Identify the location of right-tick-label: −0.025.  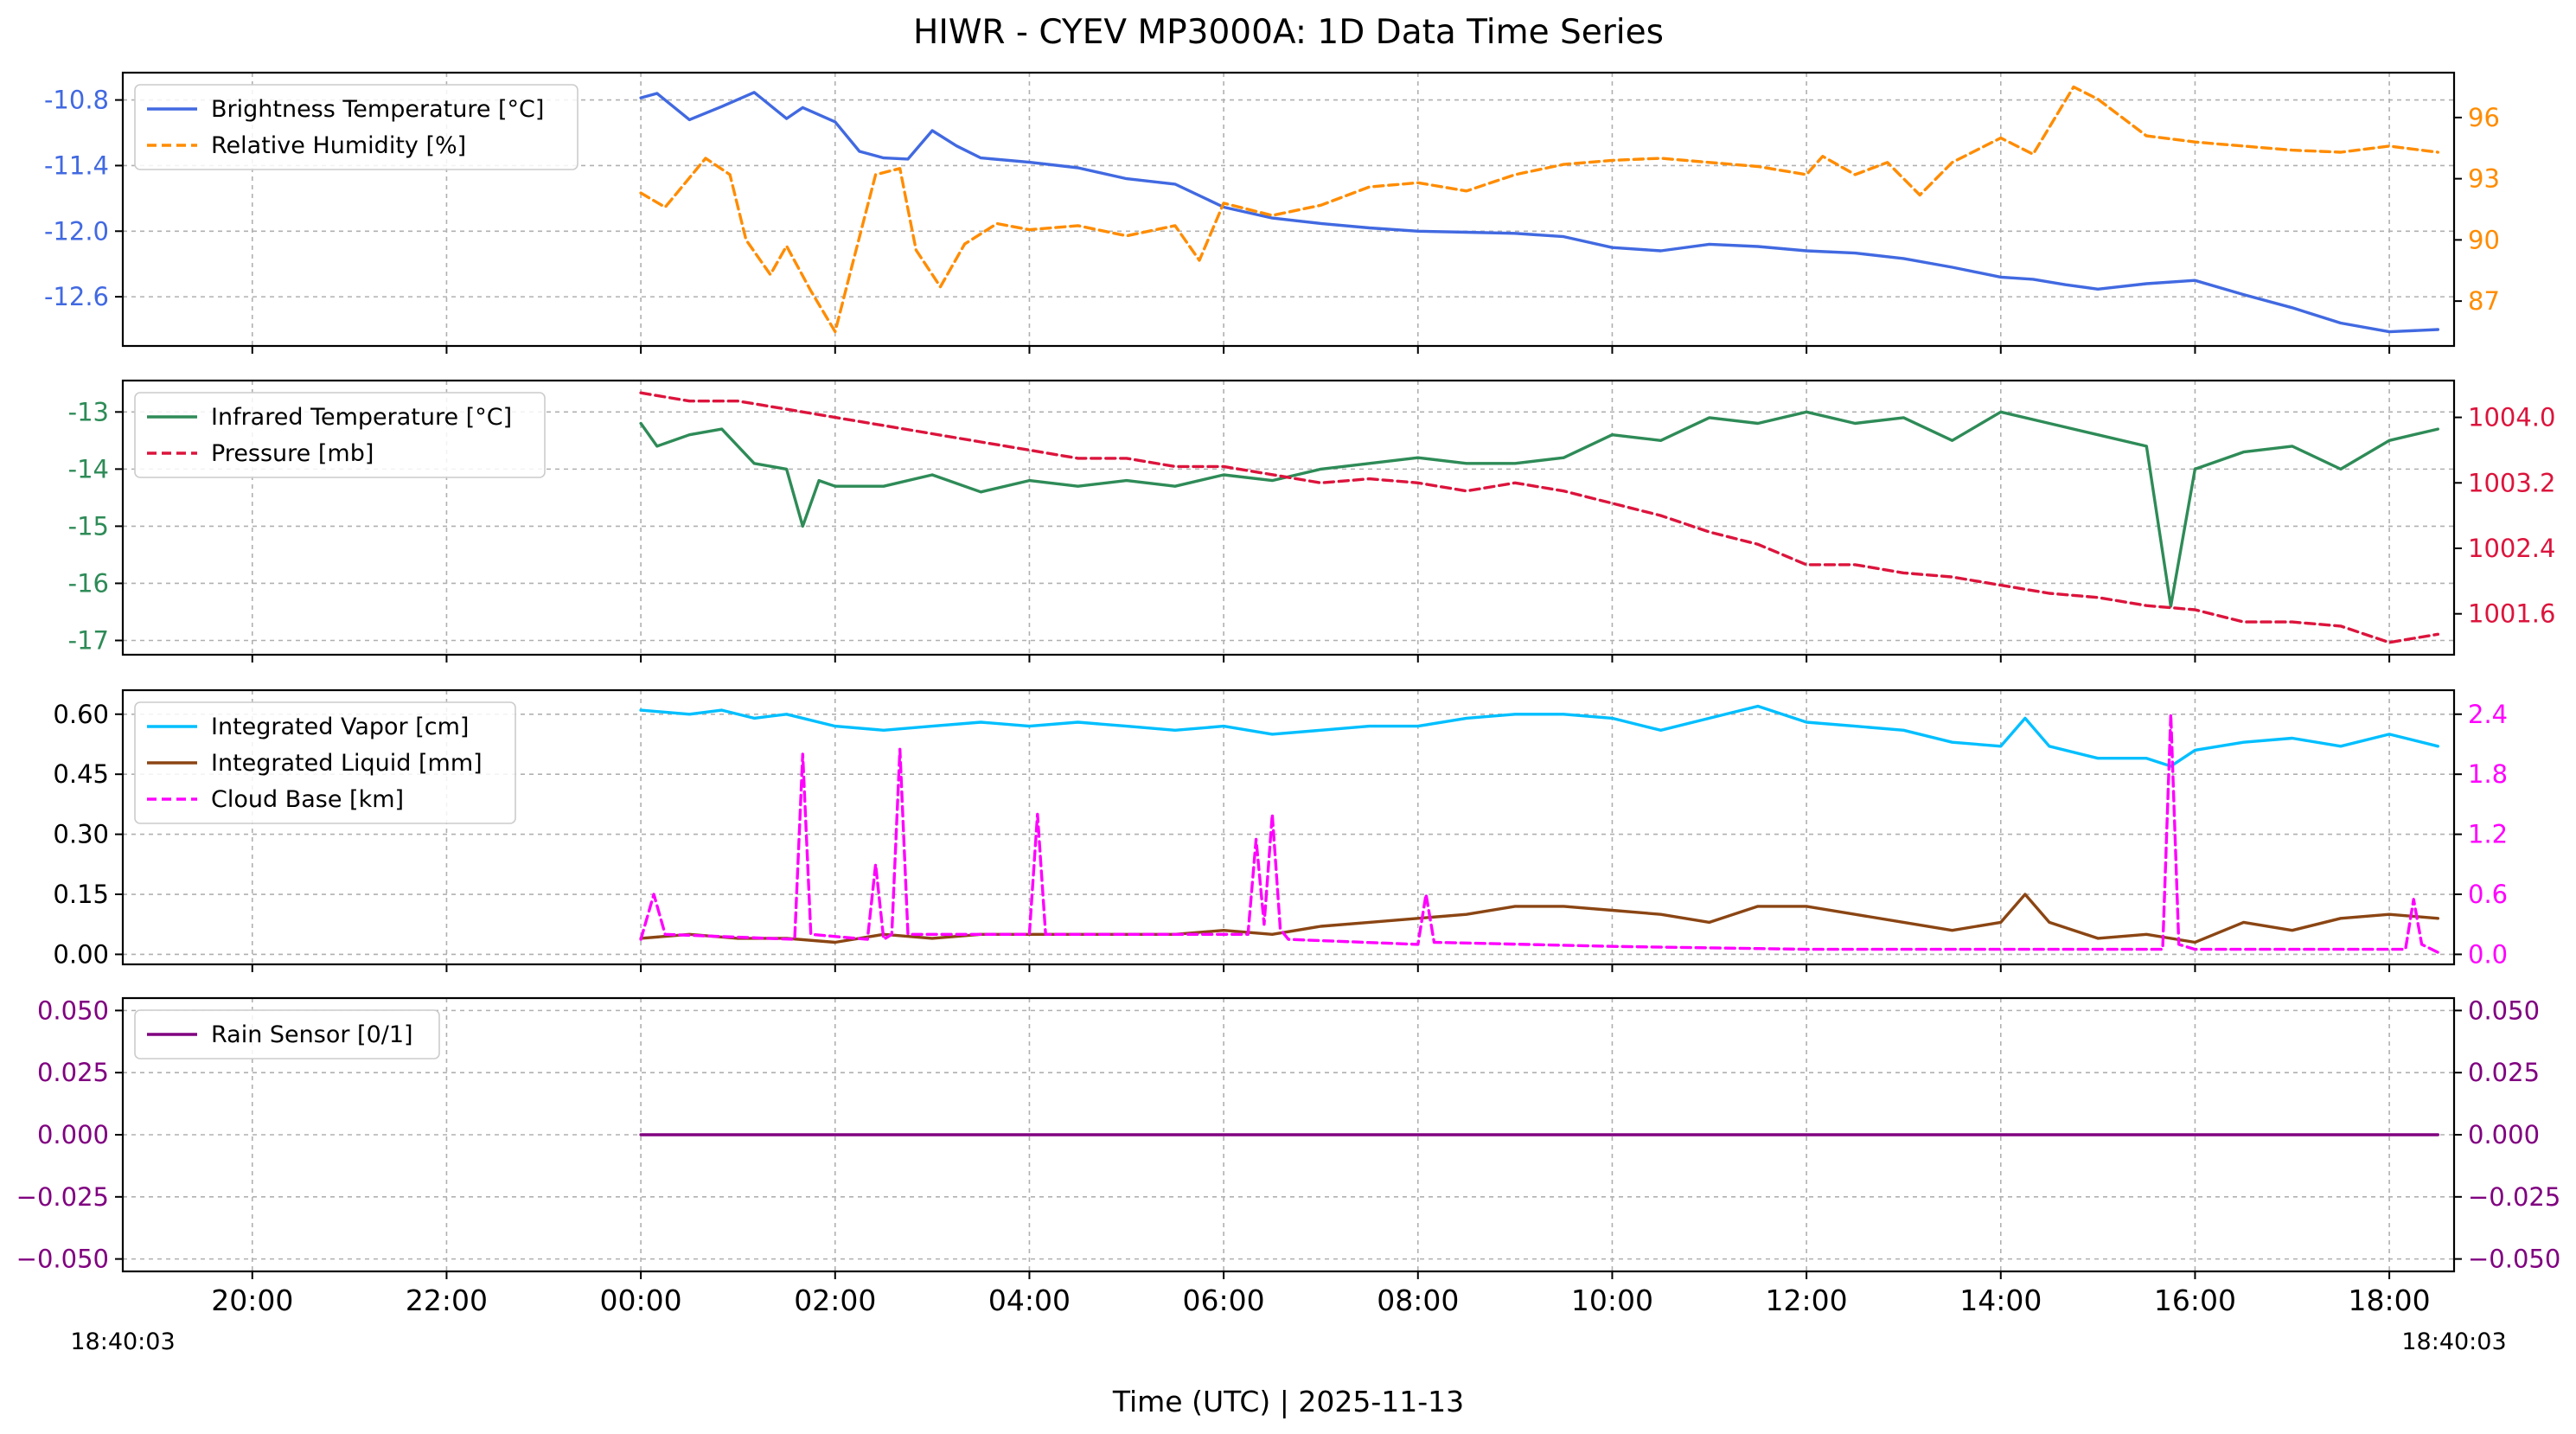
(2514, 1197).